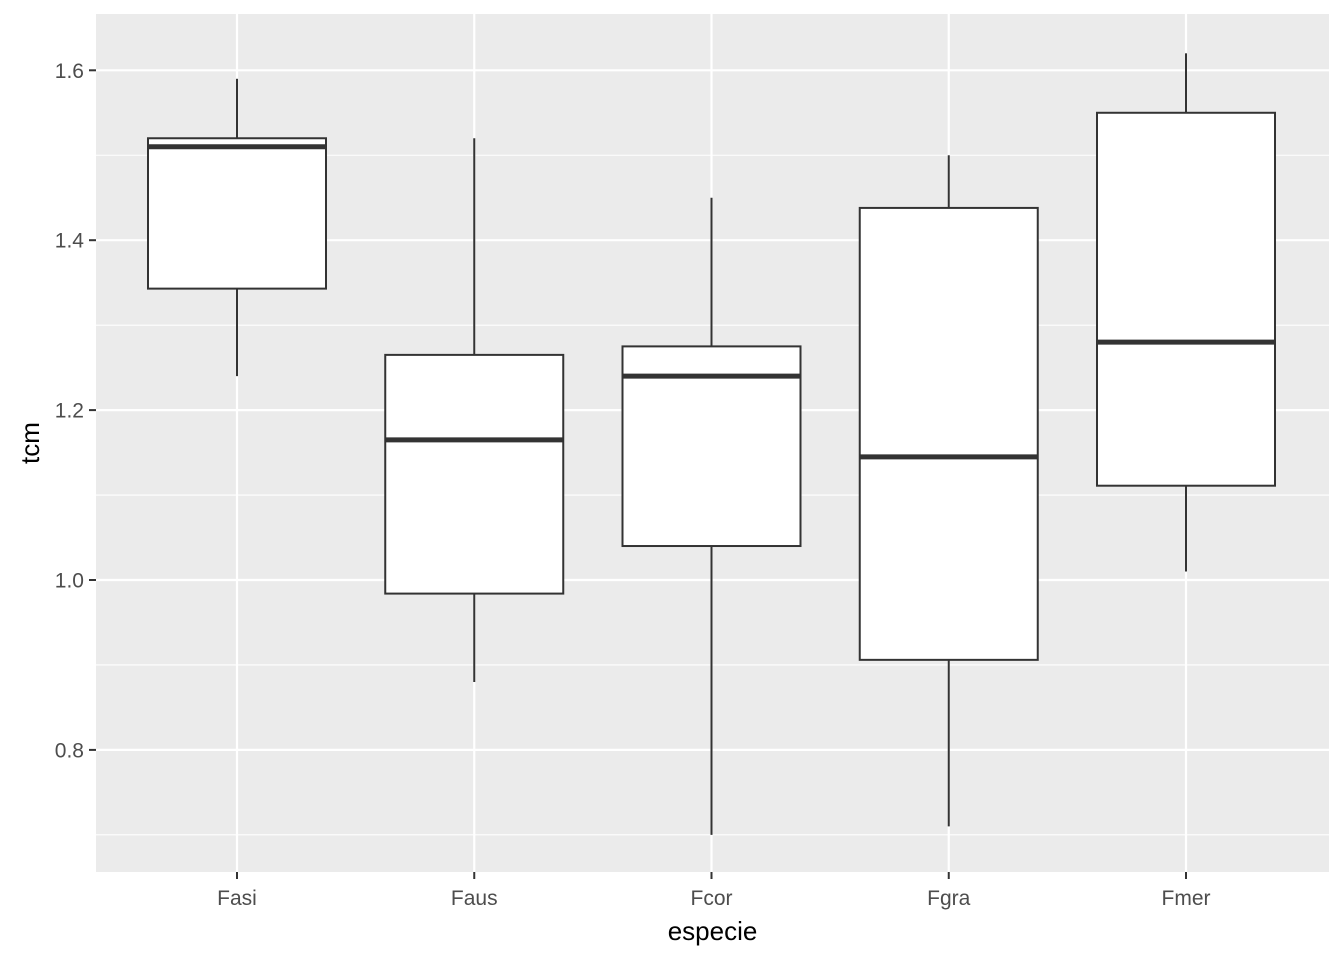 The image size is (1344, 965). Describe the element at coordinates (712, 898) in the screenshot. I see `x-tick-label: Fcor` at that location.